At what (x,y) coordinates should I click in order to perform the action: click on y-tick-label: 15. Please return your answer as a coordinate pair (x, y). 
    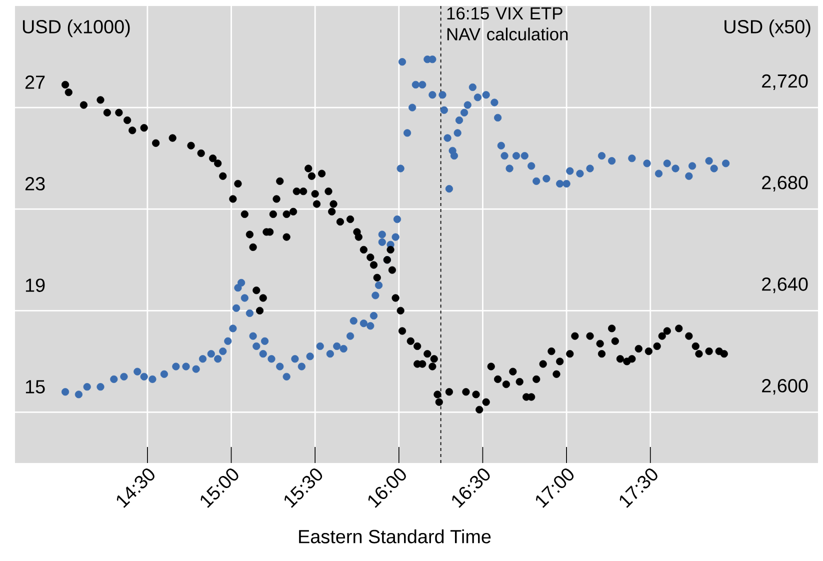
    Looking at the image, I should click on (35, 387).